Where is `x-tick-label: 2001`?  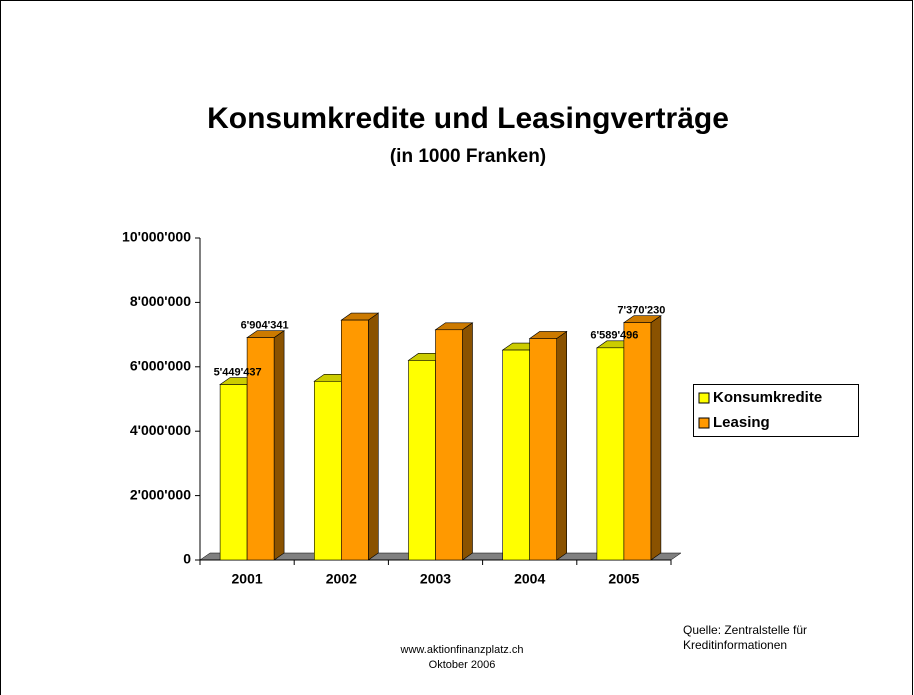
x-tick-label: 2001 is located at coordinates (247, 579).